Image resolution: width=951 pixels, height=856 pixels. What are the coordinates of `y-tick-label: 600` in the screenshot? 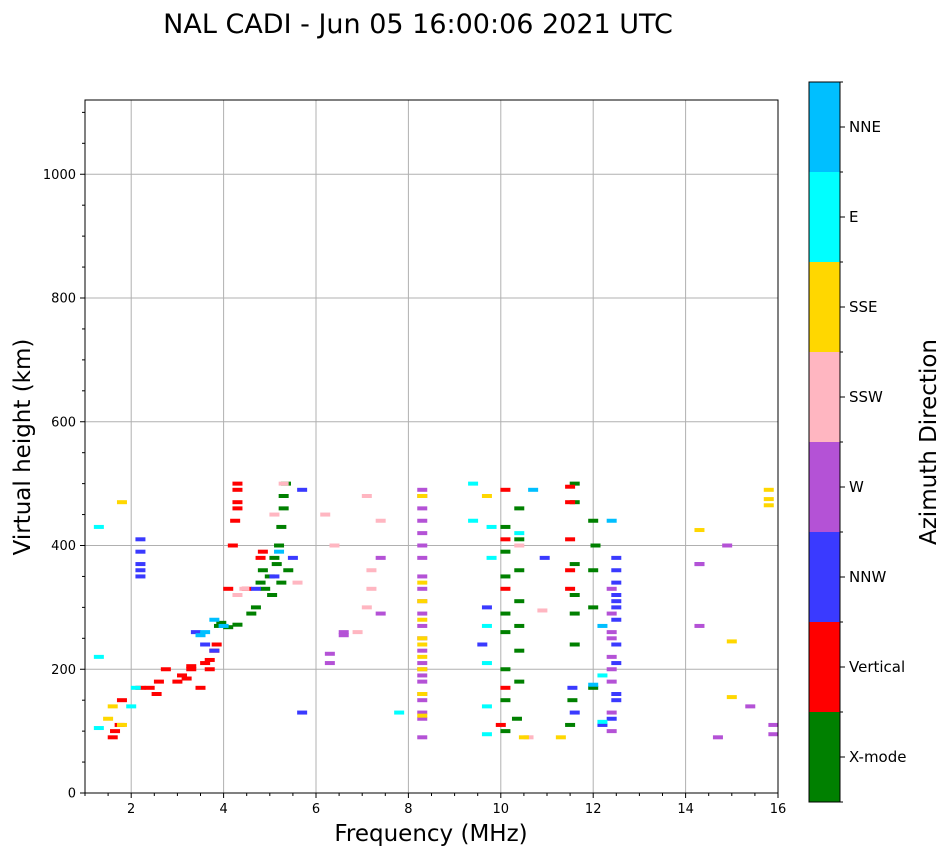 It's located at (63, 422).